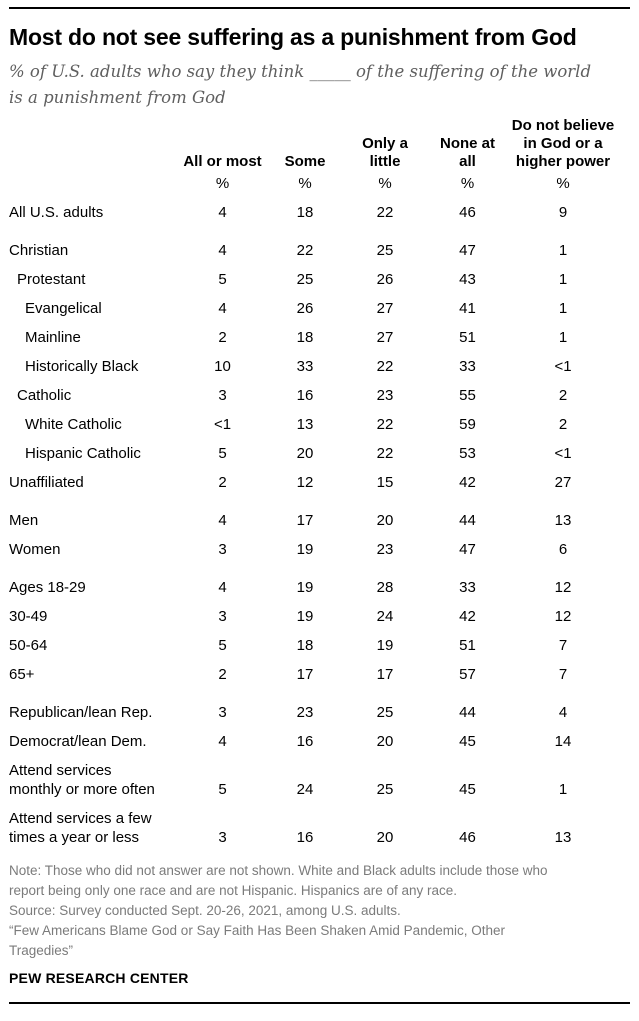 The height and width of the screenshot is (1021, 639). Describe the element at coordinates (222, 366) in the screenshot. I see `cell-value: 10` at that location.